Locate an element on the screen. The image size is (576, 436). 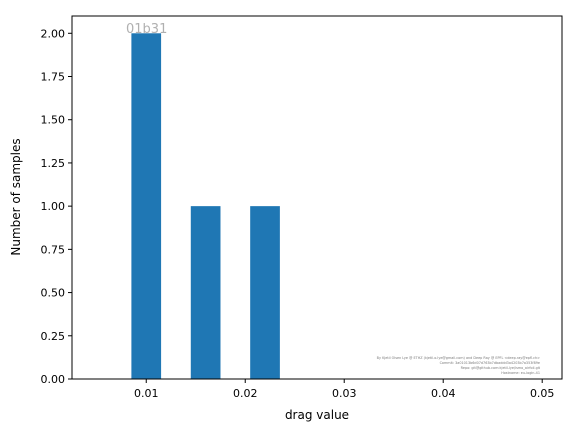
y-tick-label: 1.75 is located at coordinates (53, 77).